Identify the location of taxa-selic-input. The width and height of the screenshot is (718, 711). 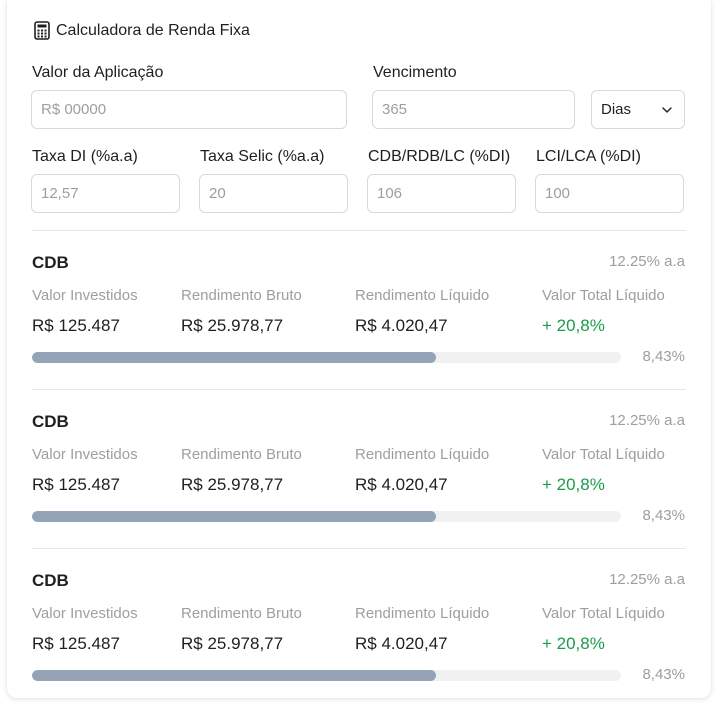
(273, 193).